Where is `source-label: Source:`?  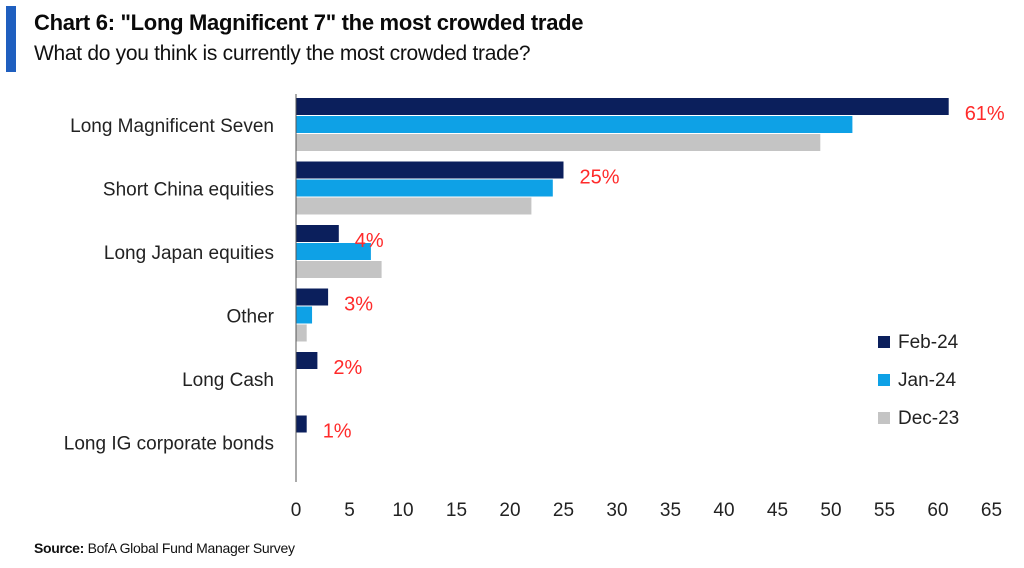
source-label: Source: is located at coordinates (59, 548).